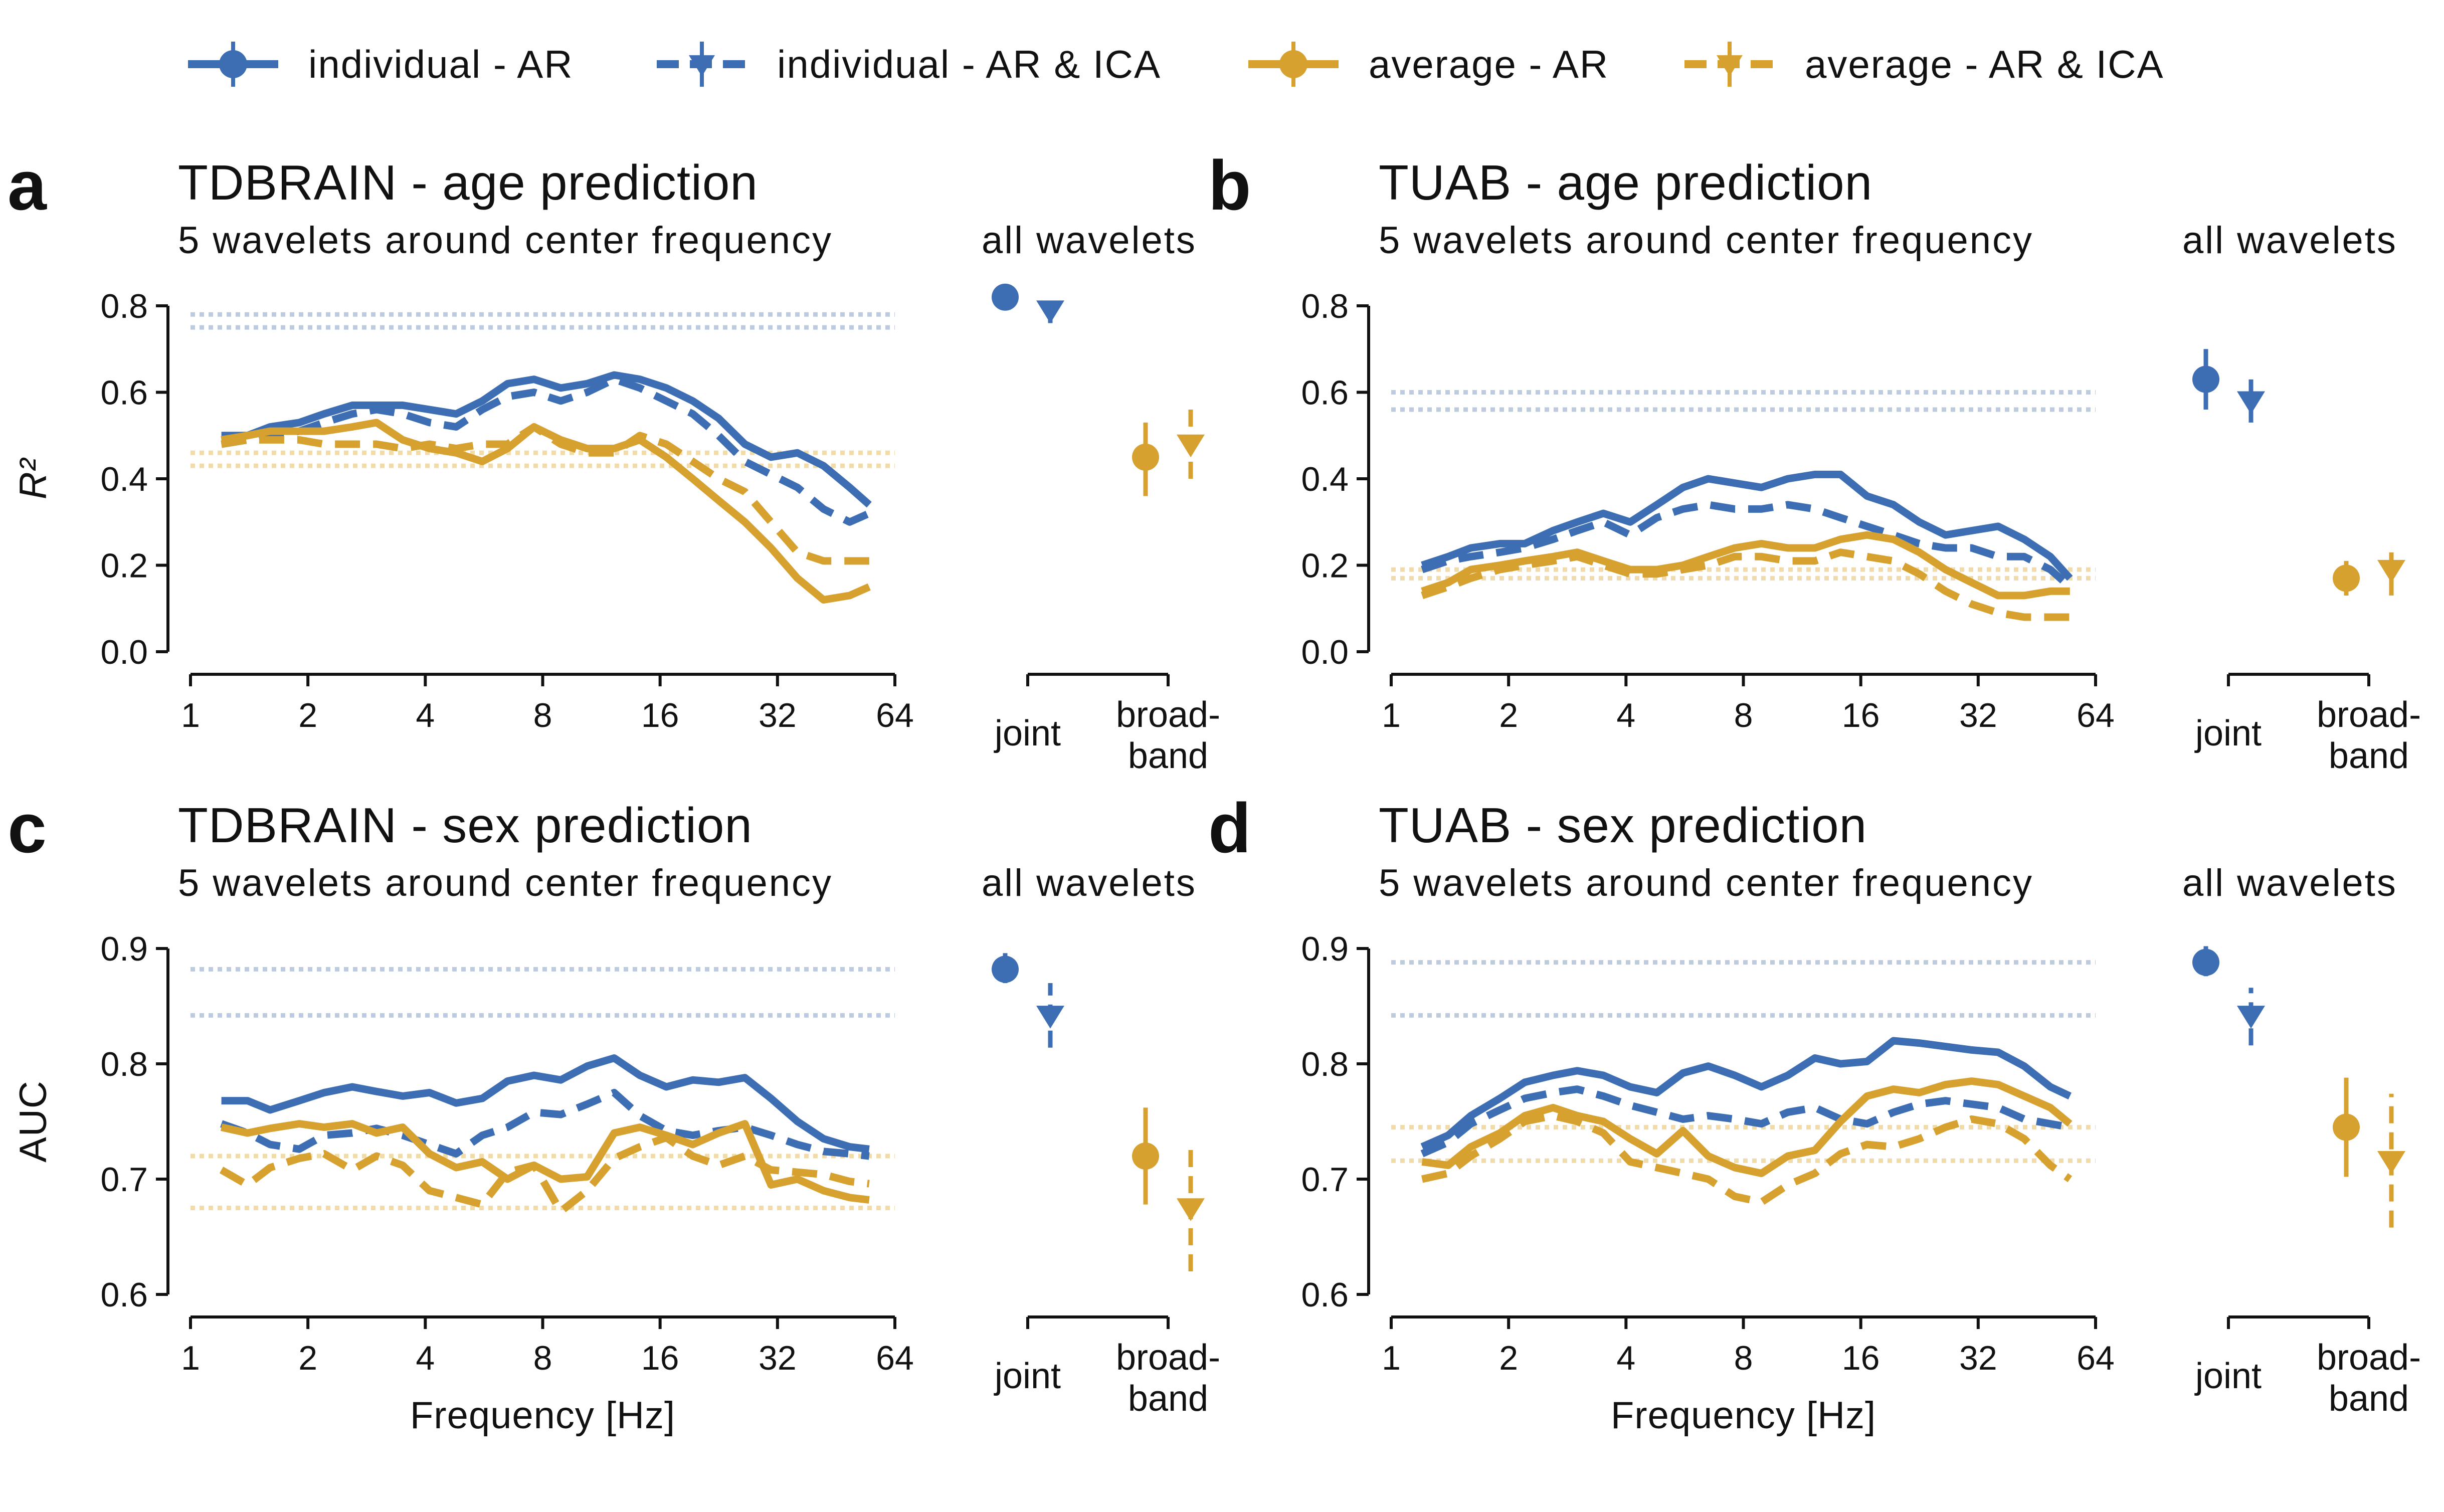 The width and height of the screenshot is (2444, 1512). Describe the element at coordinates (124, 479) in the screenshot. I see `y-tick-label: 0.4` at that location.